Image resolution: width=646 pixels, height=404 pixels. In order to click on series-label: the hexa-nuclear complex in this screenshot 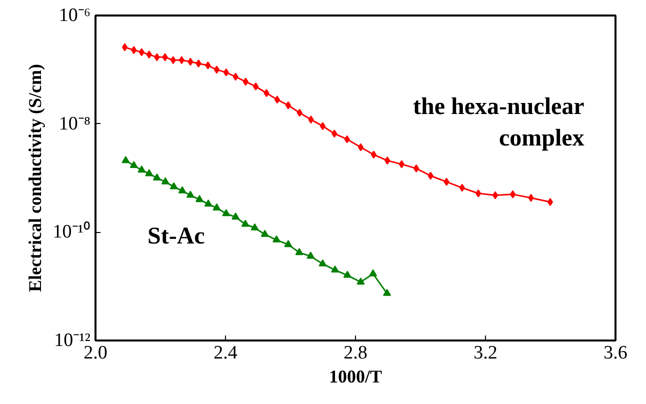, I will do `click(498, 123)`.